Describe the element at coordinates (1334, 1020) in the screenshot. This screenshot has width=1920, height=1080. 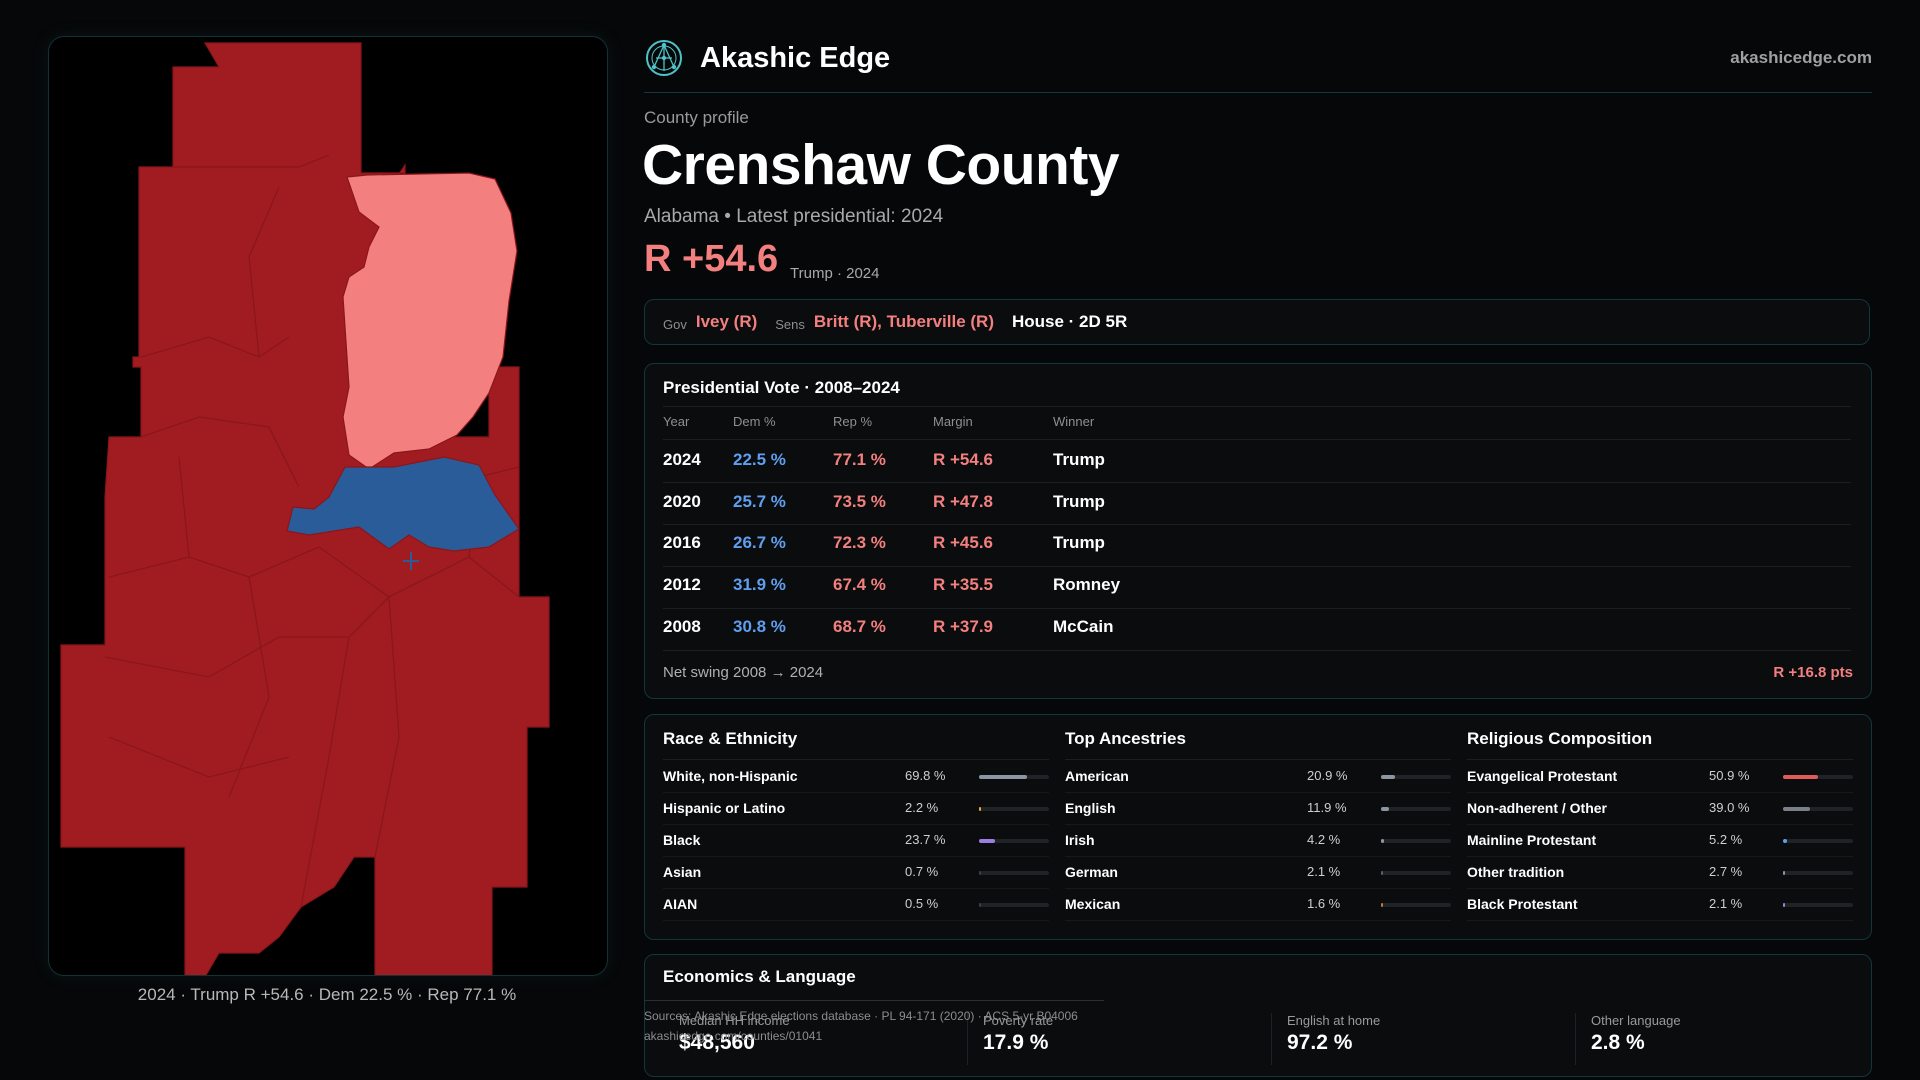
I see `stat-label: English at home` at that location.